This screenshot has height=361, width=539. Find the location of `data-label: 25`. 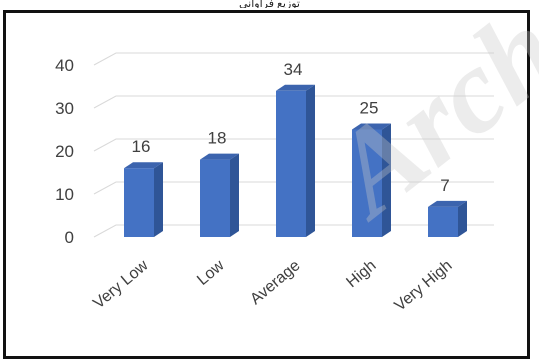

data-label: 25 is located at coordinates (369, 108).